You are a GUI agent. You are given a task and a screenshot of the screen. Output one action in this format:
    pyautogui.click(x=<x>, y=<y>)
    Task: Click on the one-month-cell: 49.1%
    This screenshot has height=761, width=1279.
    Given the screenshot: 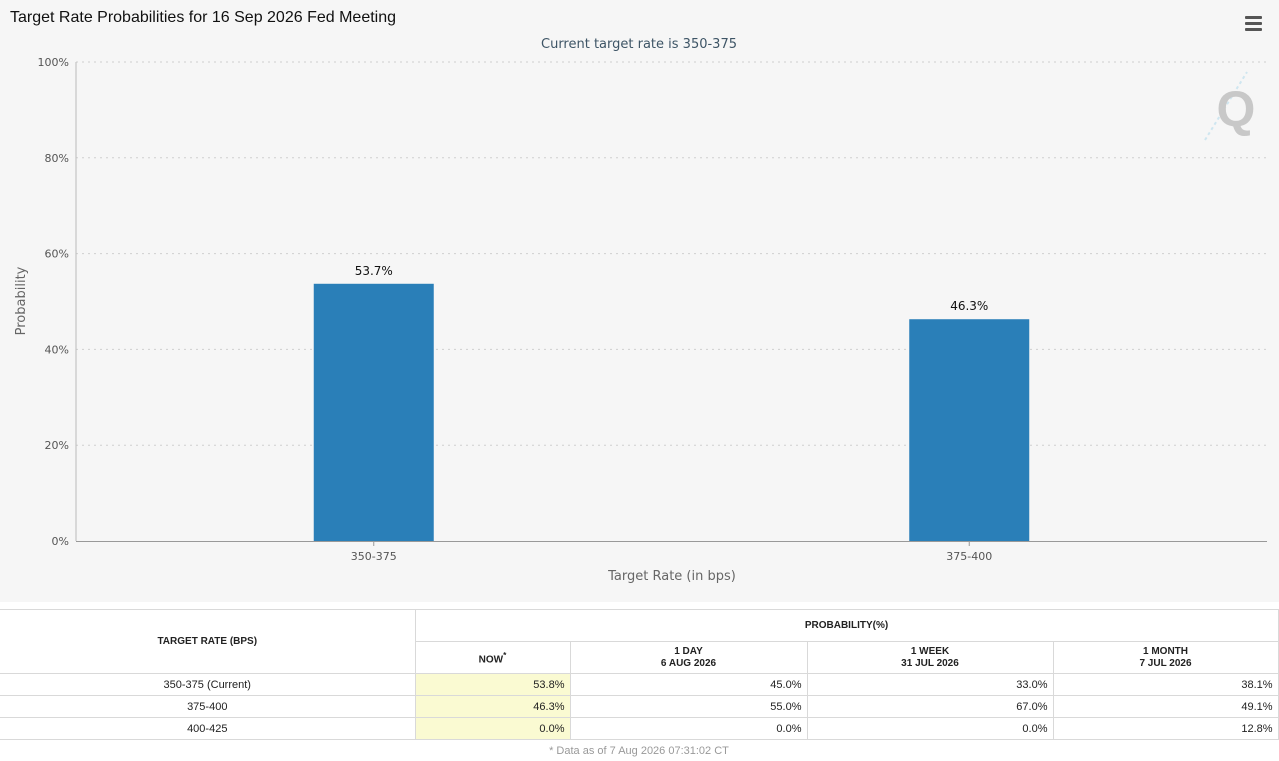 What is the action you would take?
    pyautogui.click(x=1165, y=706)
    